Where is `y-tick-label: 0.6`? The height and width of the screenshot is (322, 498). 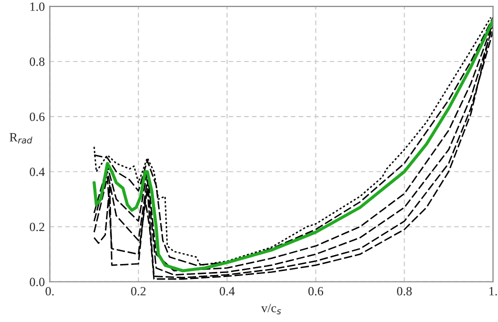 y-tick-label: 0.6 is located at coordinates (37, 117).